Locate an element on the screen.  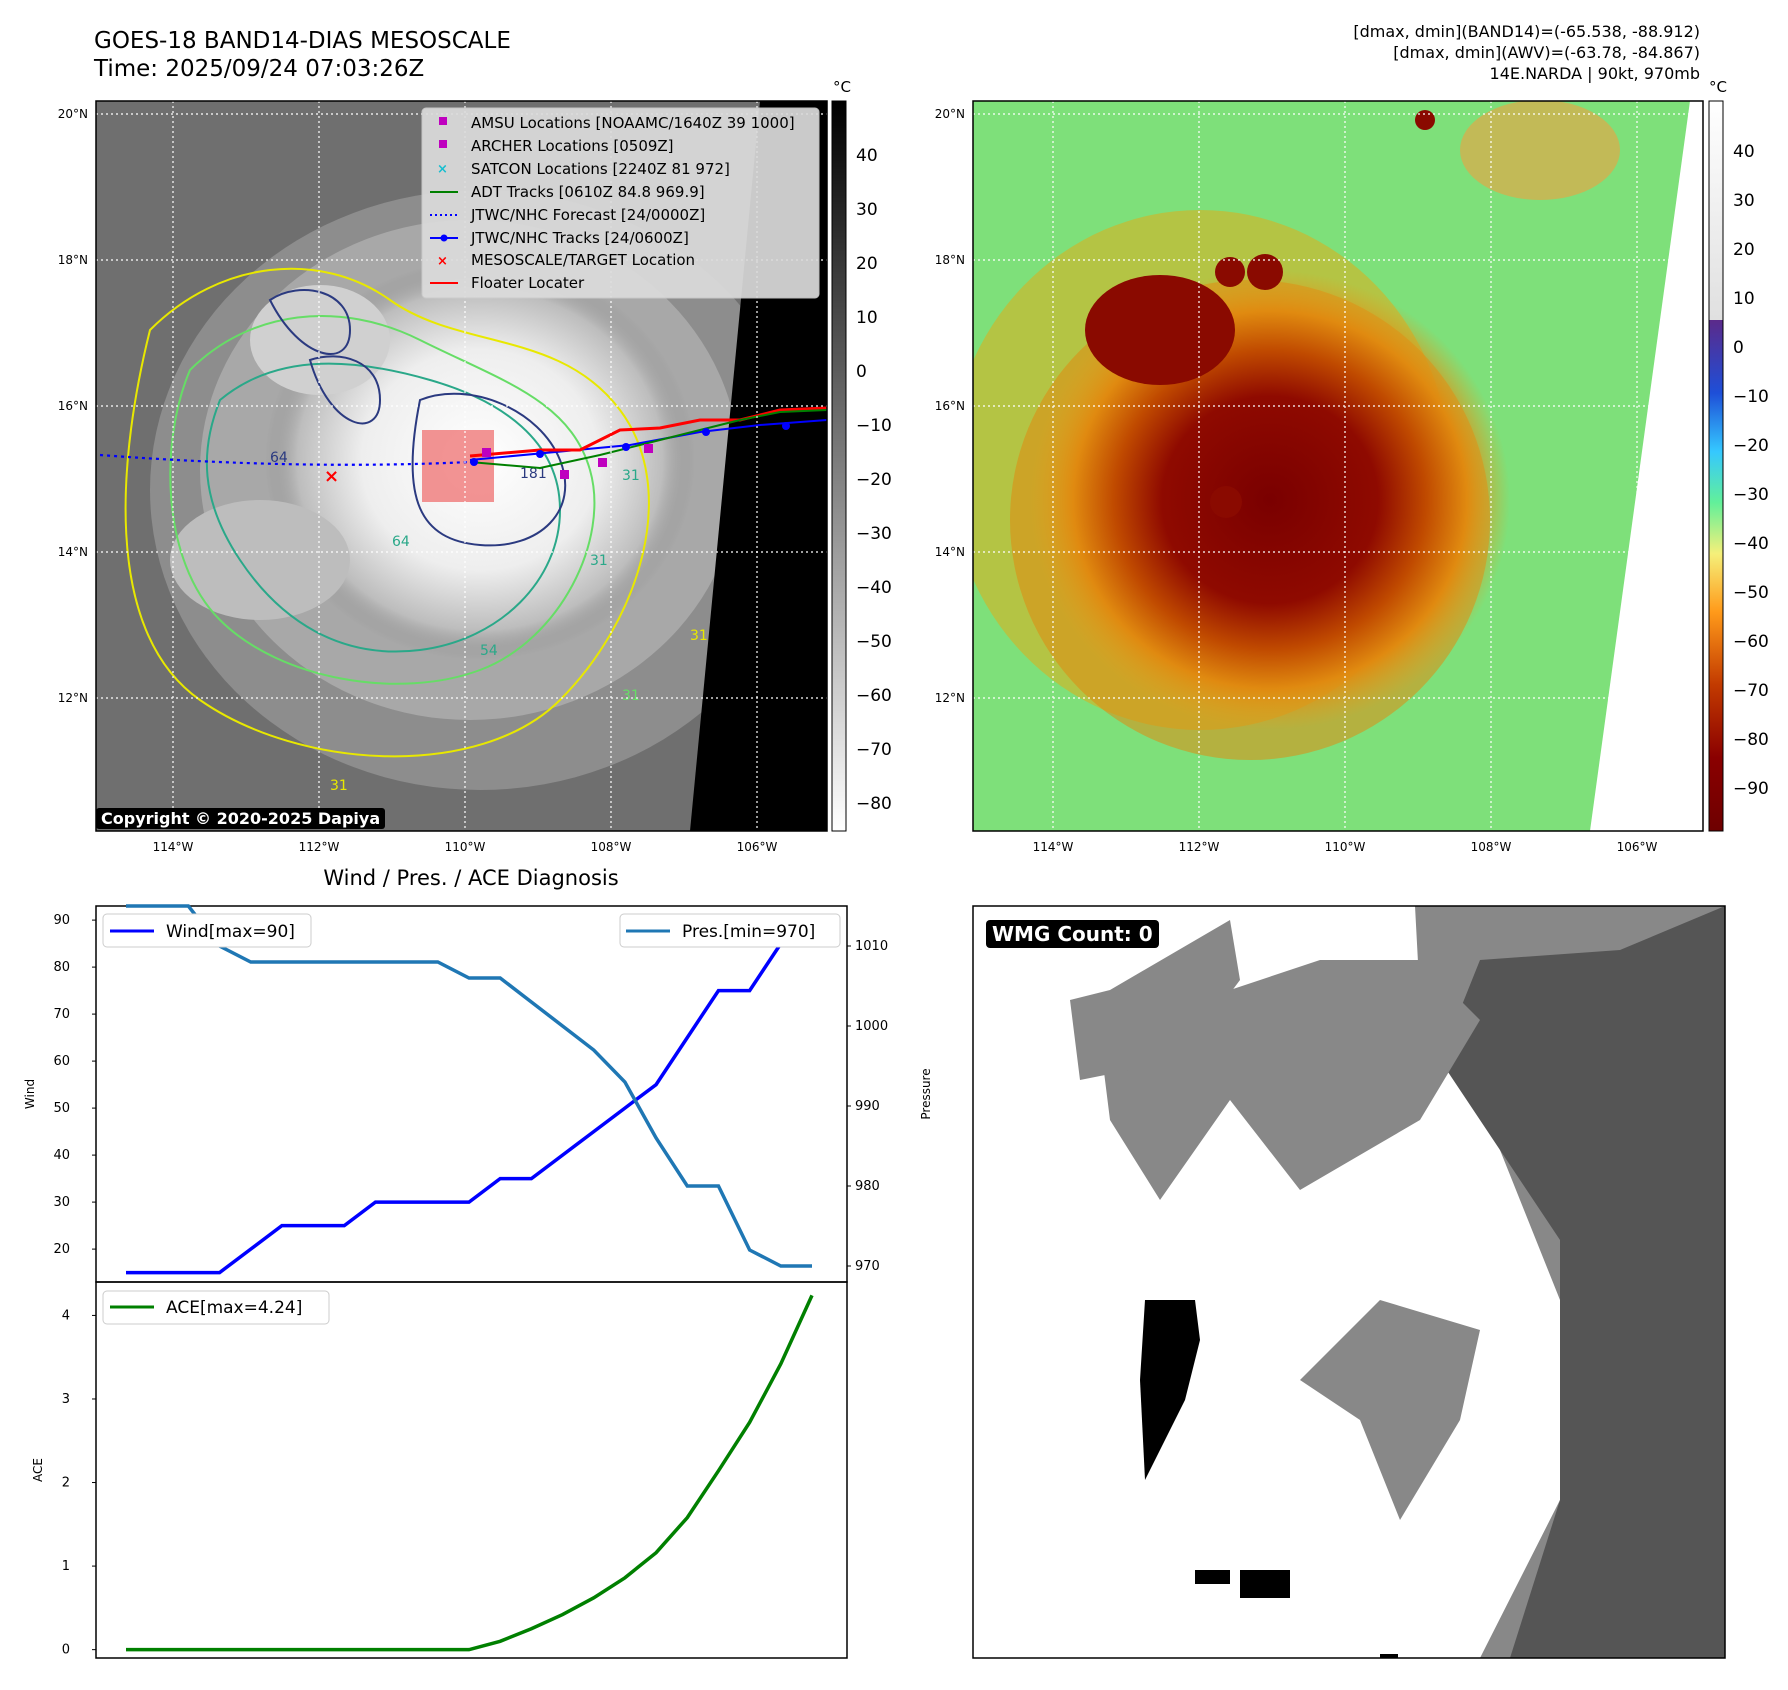
ir-lon-labels: 114°W 112°W 110°W 108°W 106°W is located at coordinates (465, 847).